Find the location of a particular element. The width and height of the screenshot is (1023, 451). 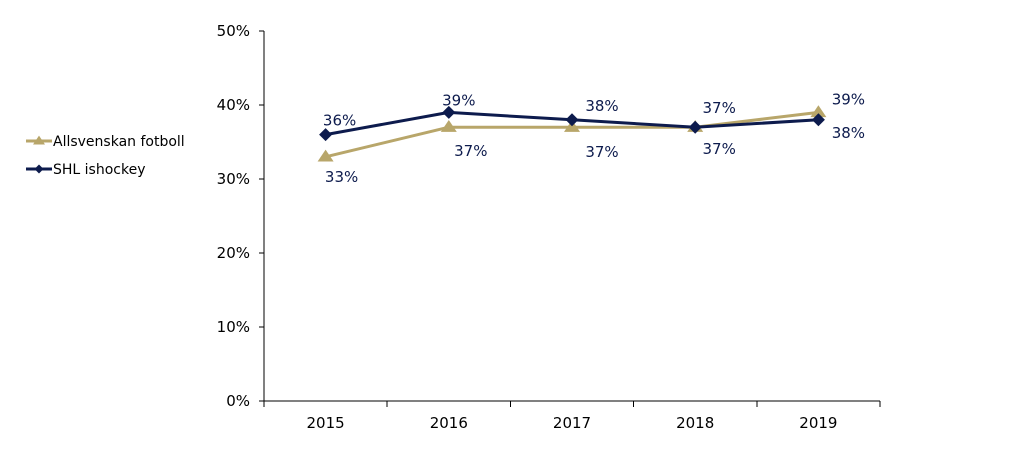

x-tick-label: 2017 is located at coordinates (572, 423).